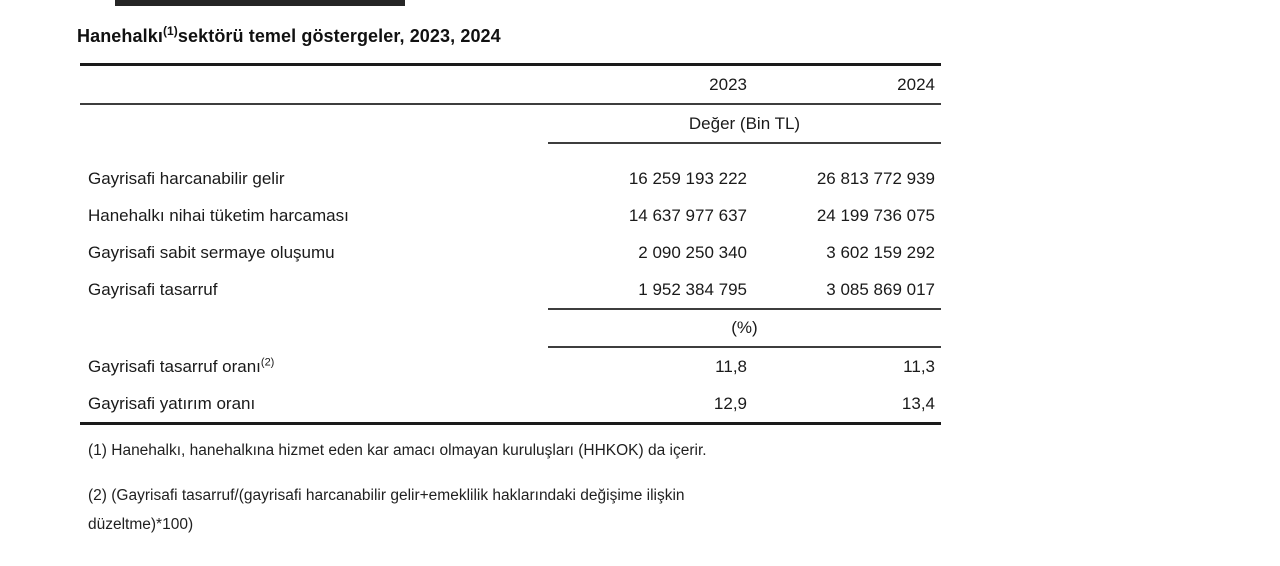  I want to click on table-top-rule, so click(510, 64).